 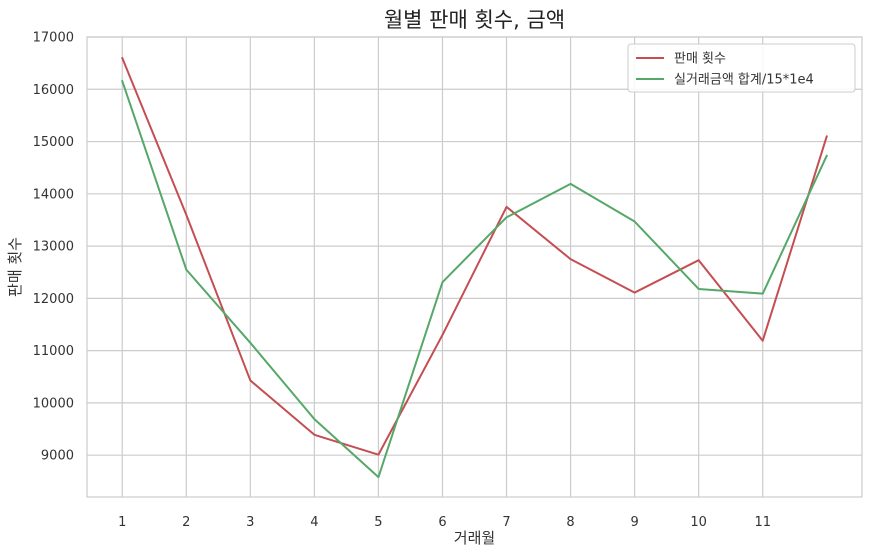 I want to click on legend-label-2: 실거래금액 합계/15*1e4, so click(x=744, y=80).